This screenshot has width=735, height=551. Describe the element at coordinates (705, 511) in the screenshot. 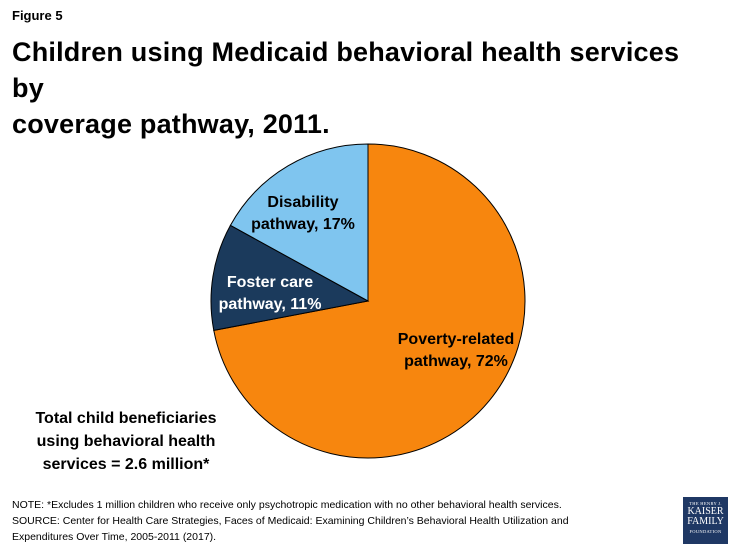

I see `logo-line-2: KAISER` at that location.